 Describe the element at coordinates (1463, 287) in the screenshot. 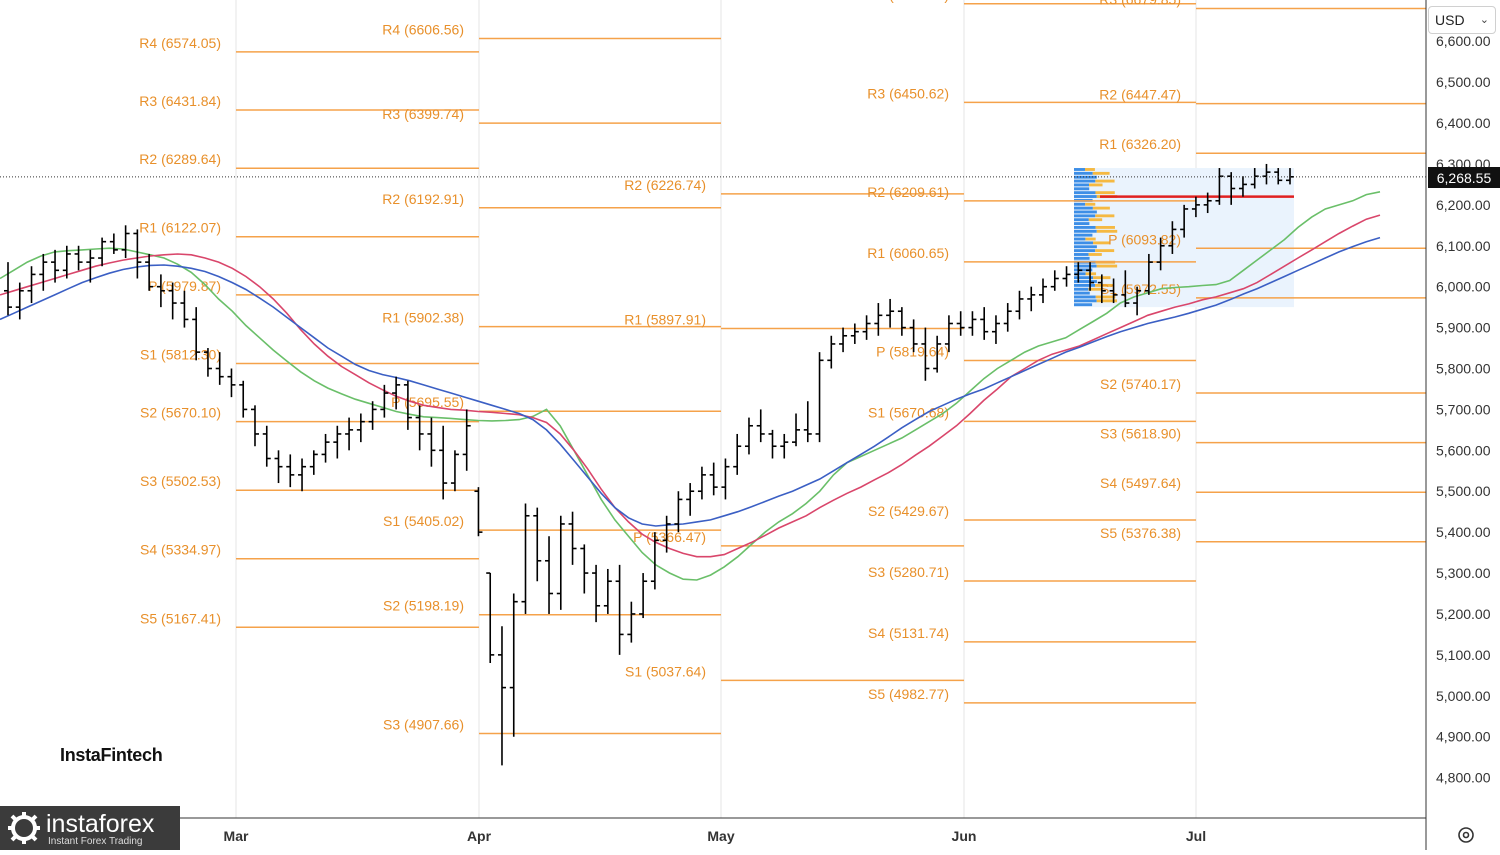

I see `price-tick-label: 6,000.00` at that location.